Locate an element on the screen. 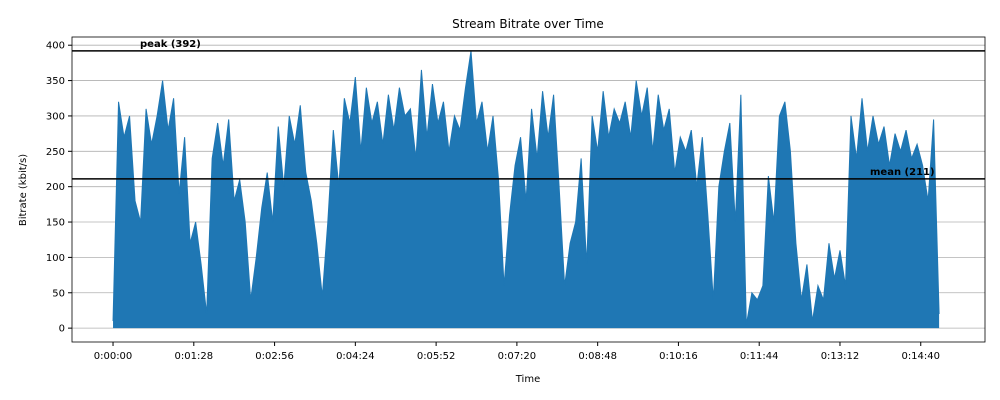  y-tick-label: 350 is located at coordinates (55, 81).